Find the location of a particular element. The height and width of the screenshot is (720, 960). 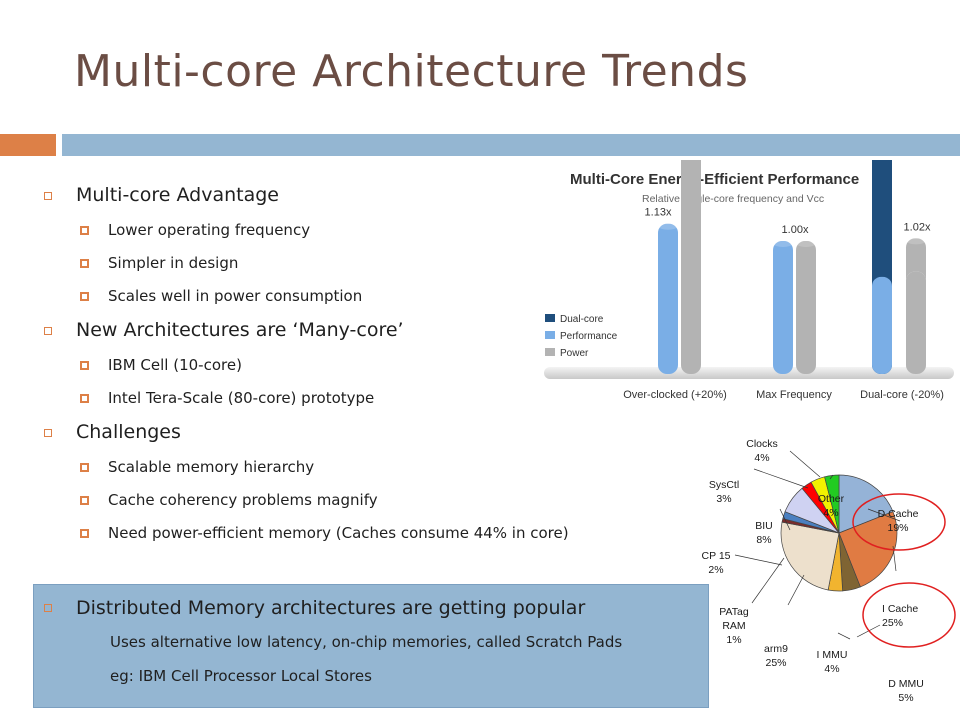

pie-label-clocks: Clocks is located at coordinates (762, 444).